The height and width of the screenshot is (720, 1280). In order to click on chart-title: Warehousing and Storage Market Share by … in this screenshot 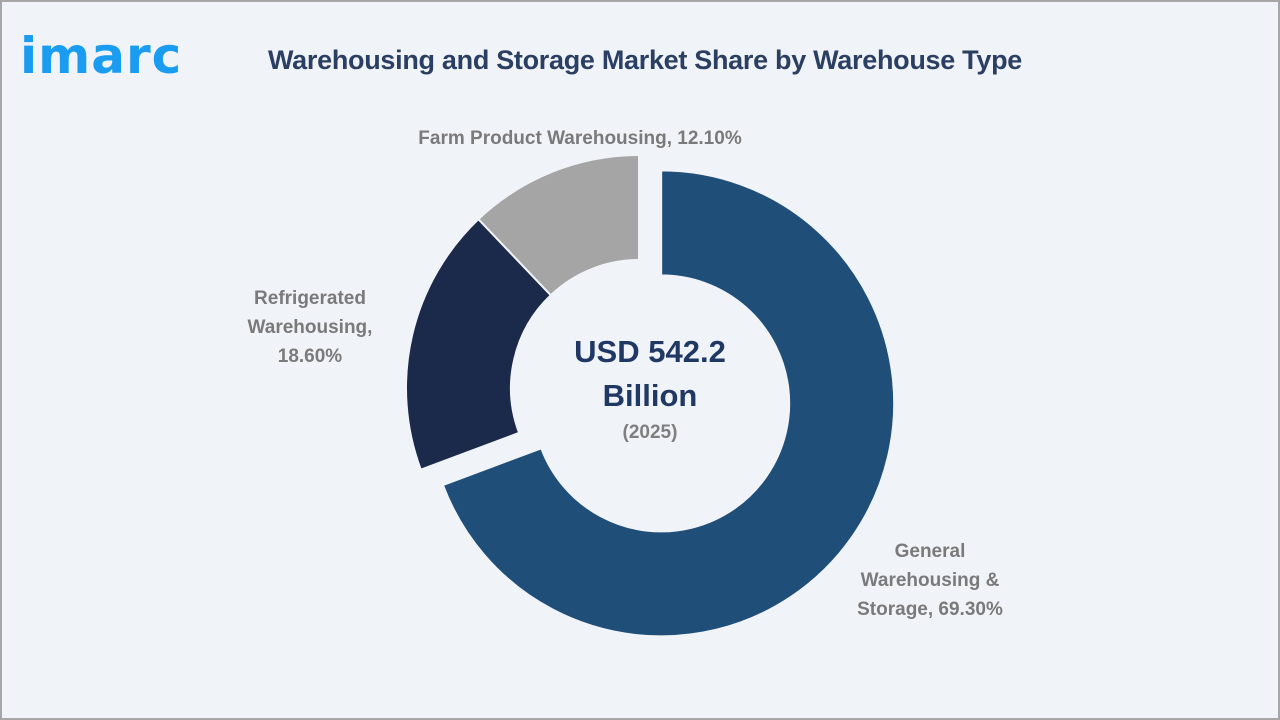, I will do `click(645, 60)`.